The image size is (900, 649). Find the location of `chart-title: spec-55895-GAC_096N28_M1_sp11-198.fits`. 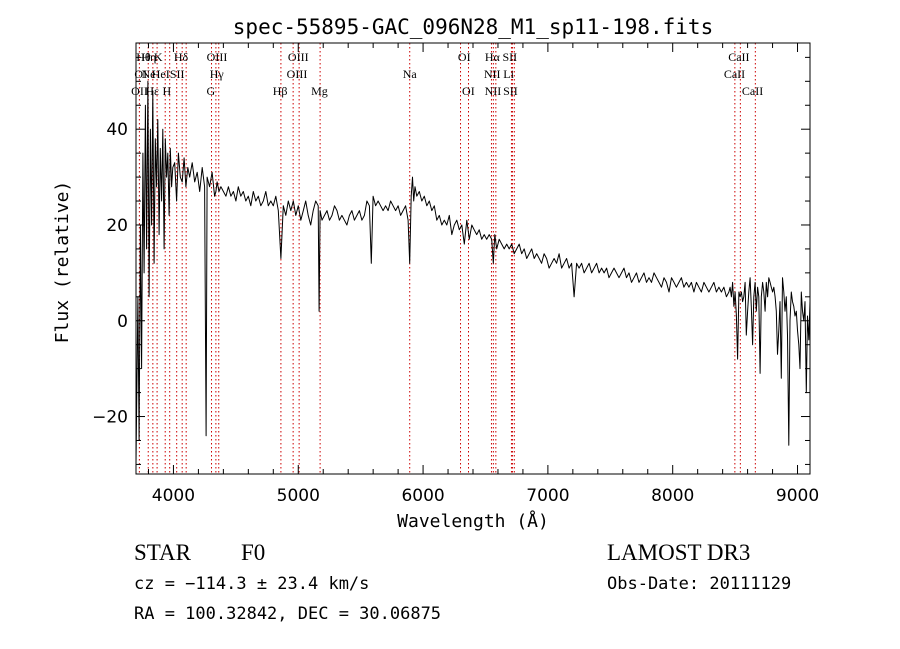

chart-title: spec-55895-GAC_096N28_M1_sp11-198.fits is located at coordinates (473, 27).